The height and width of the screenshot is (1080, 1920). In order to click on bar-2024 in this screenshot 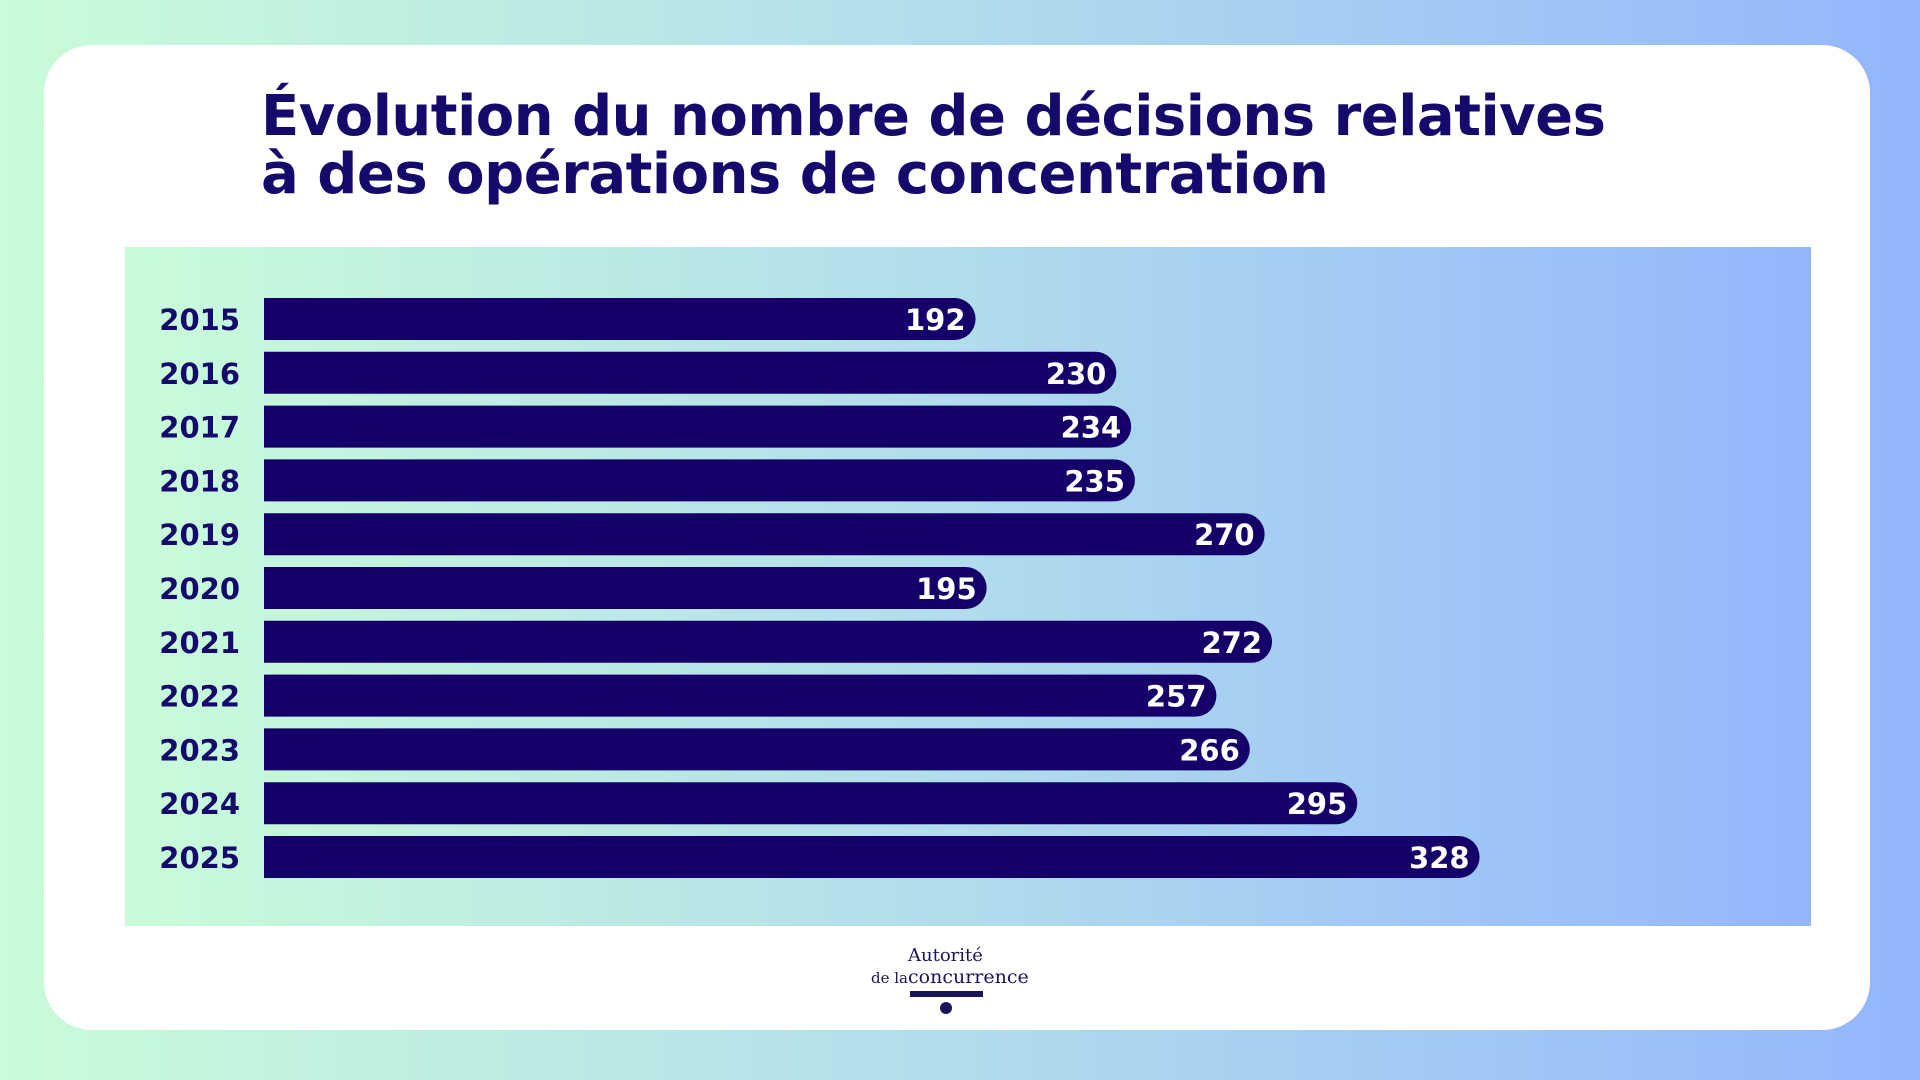, I will do `click(811, 803)`.